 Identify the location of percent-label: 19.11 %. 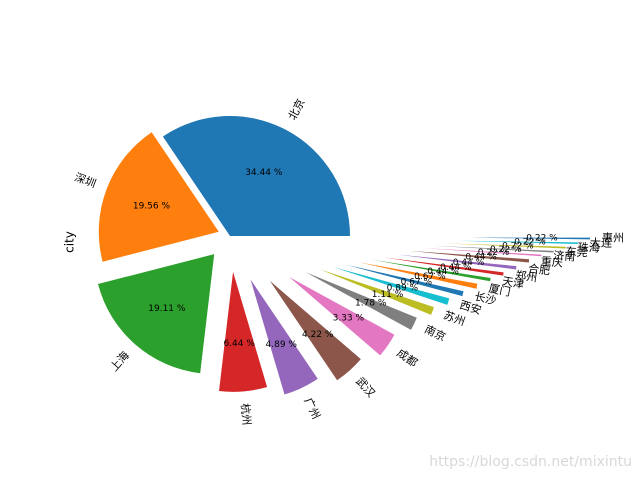
(167, 309).